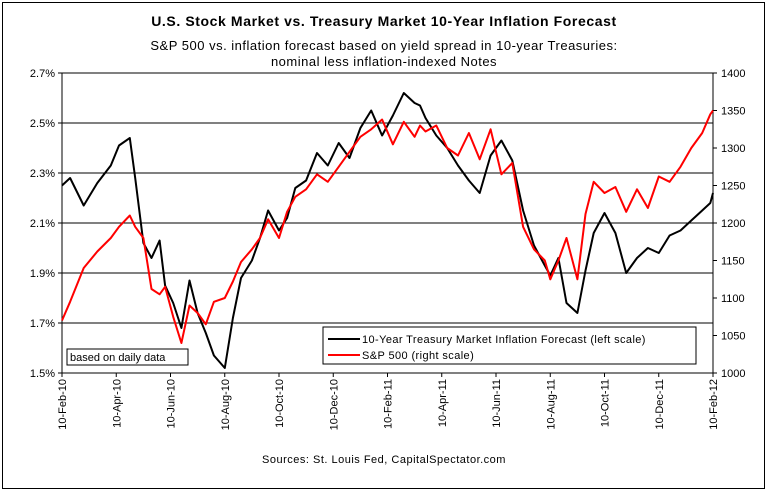 Image resolution: width=769 pixels, height=493 pixels. I want to click on right-tick-label: 1400, so click(733, 74).